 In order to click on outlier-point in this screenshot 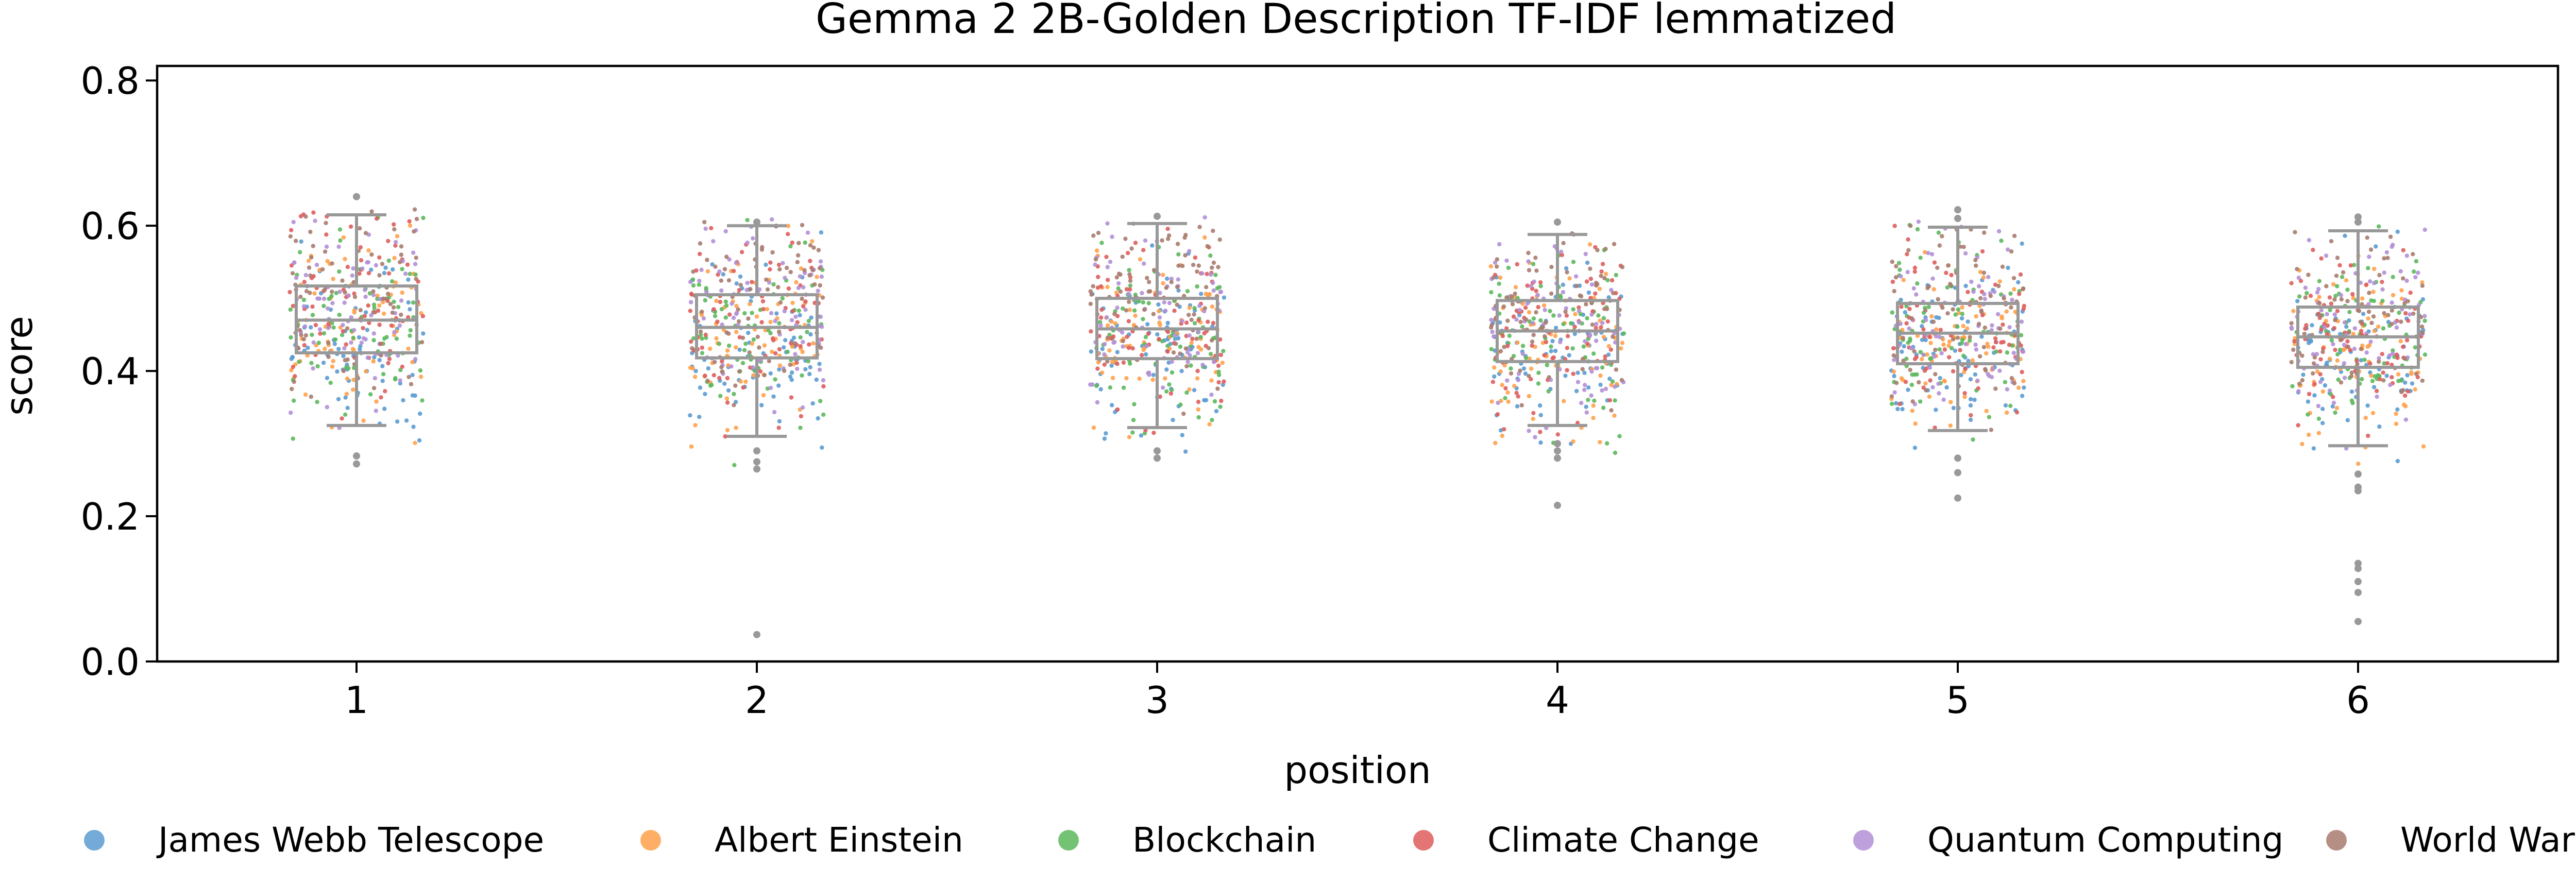, I will do `click(756, 634)`.